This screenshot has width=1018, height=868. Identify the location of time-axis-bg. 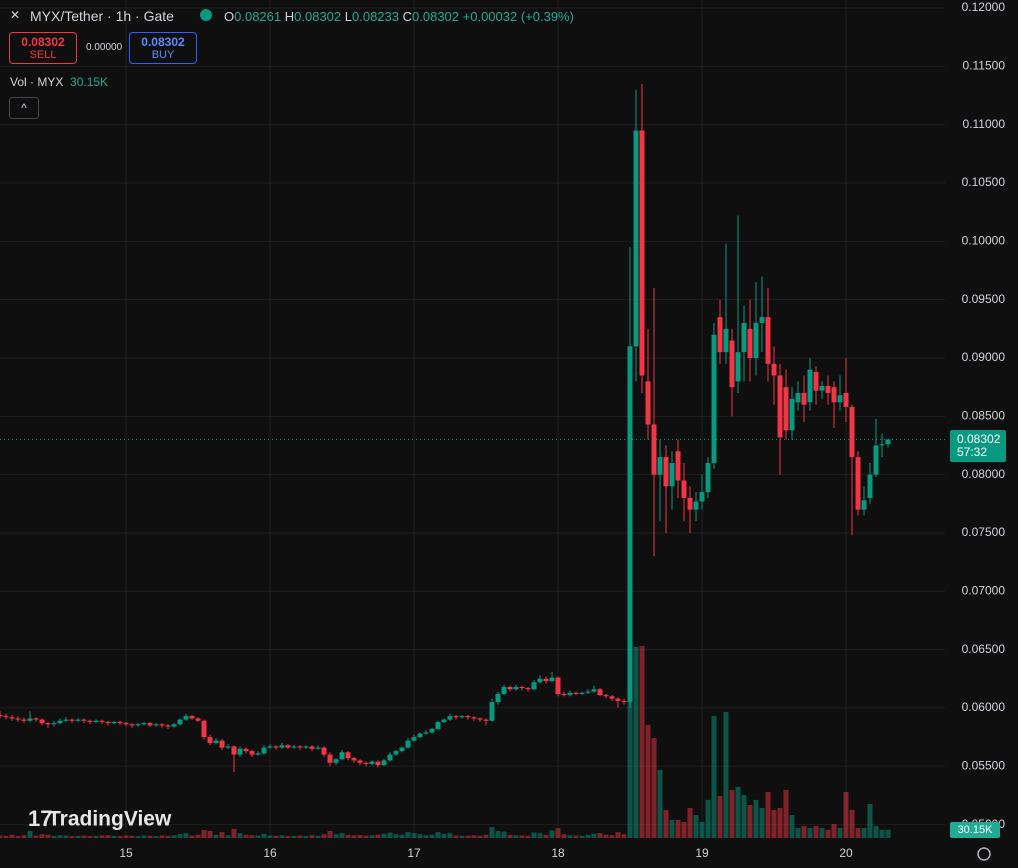
(509, 853).